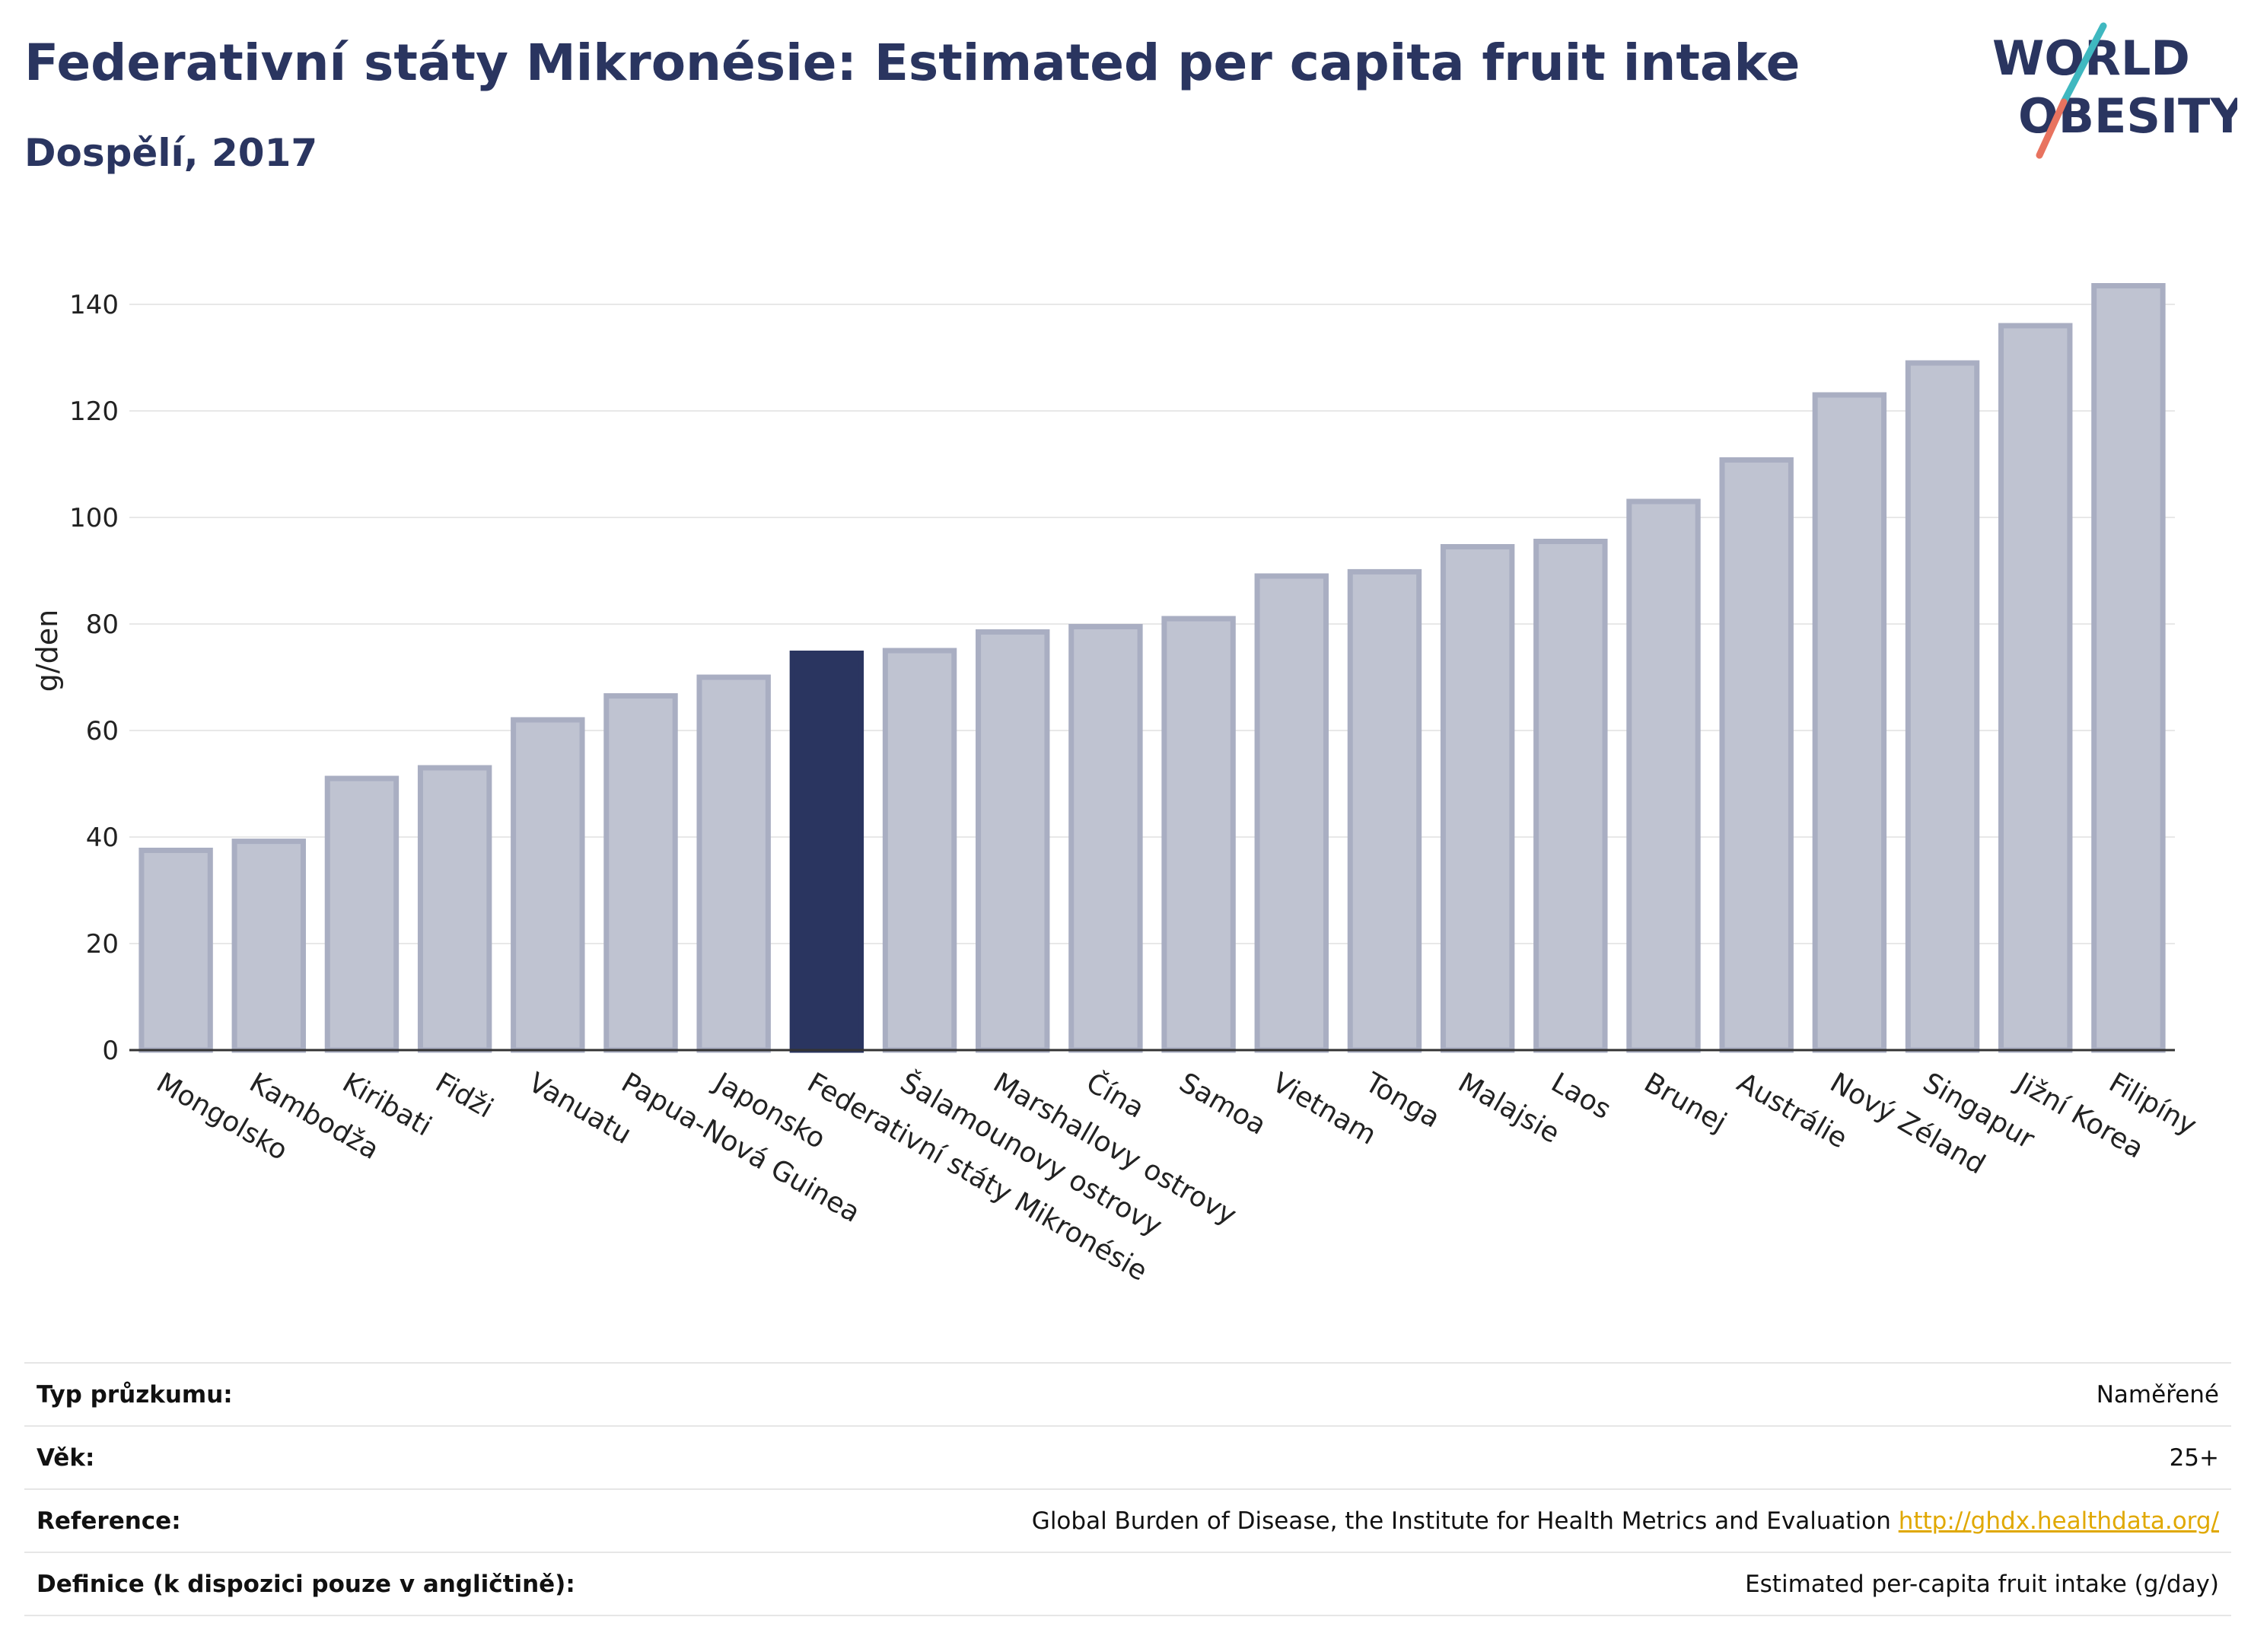  What do you see at coordinates (47, 651) in the screenshot?
I see `y-axis-title: g/den` at bounding box center [47, 651].